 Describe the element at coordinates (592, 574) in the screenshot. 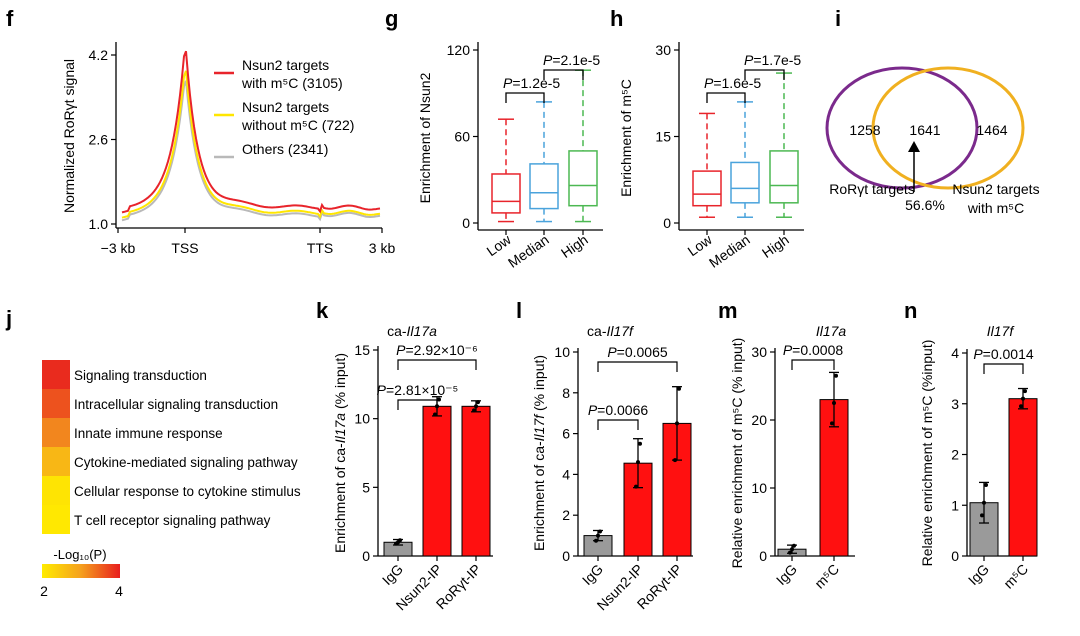

I see `panel-l-chart-x-tick-label: IgG` at that location.